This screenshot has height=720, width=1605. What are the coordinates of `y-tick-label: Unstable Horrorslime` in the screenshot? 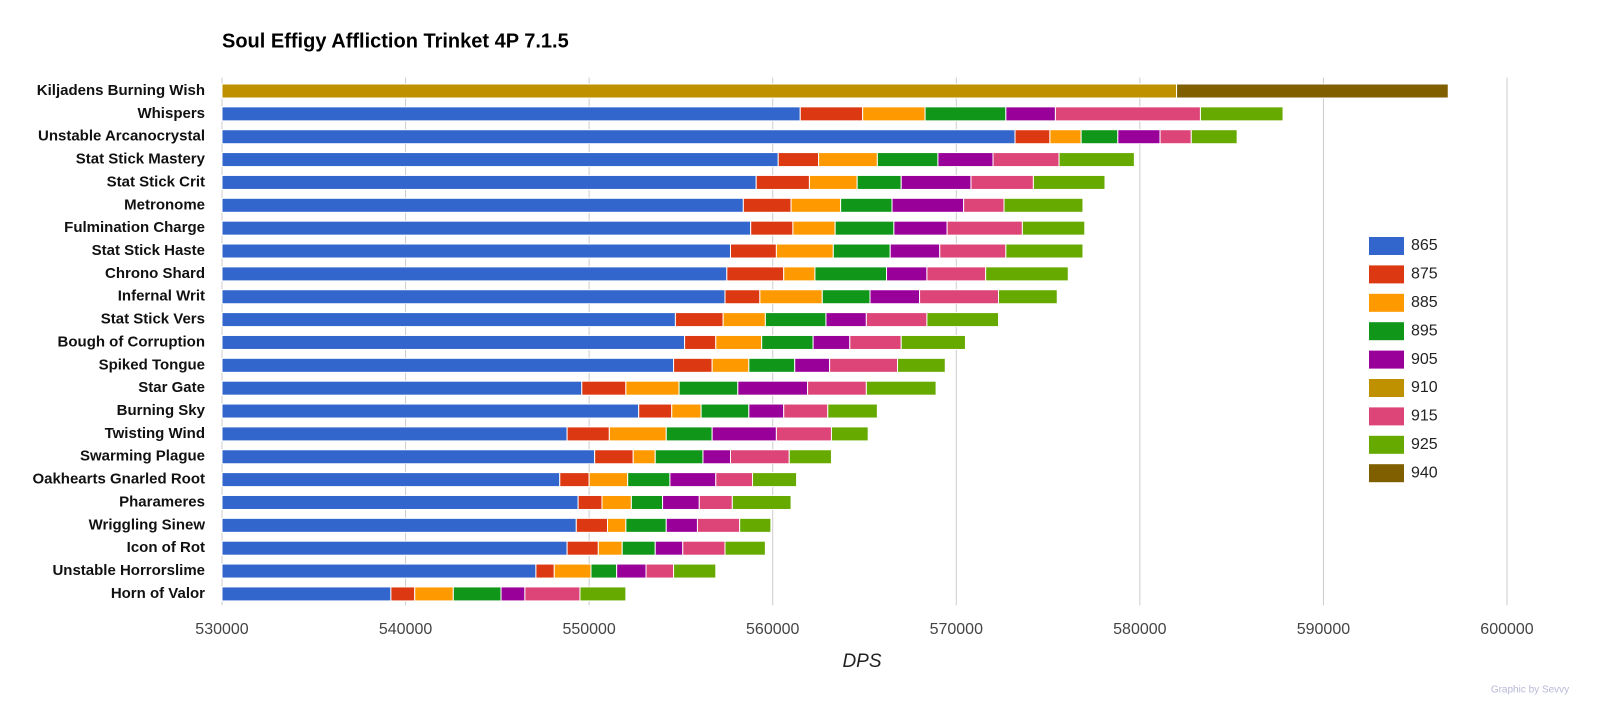 It's located at (128, 570).